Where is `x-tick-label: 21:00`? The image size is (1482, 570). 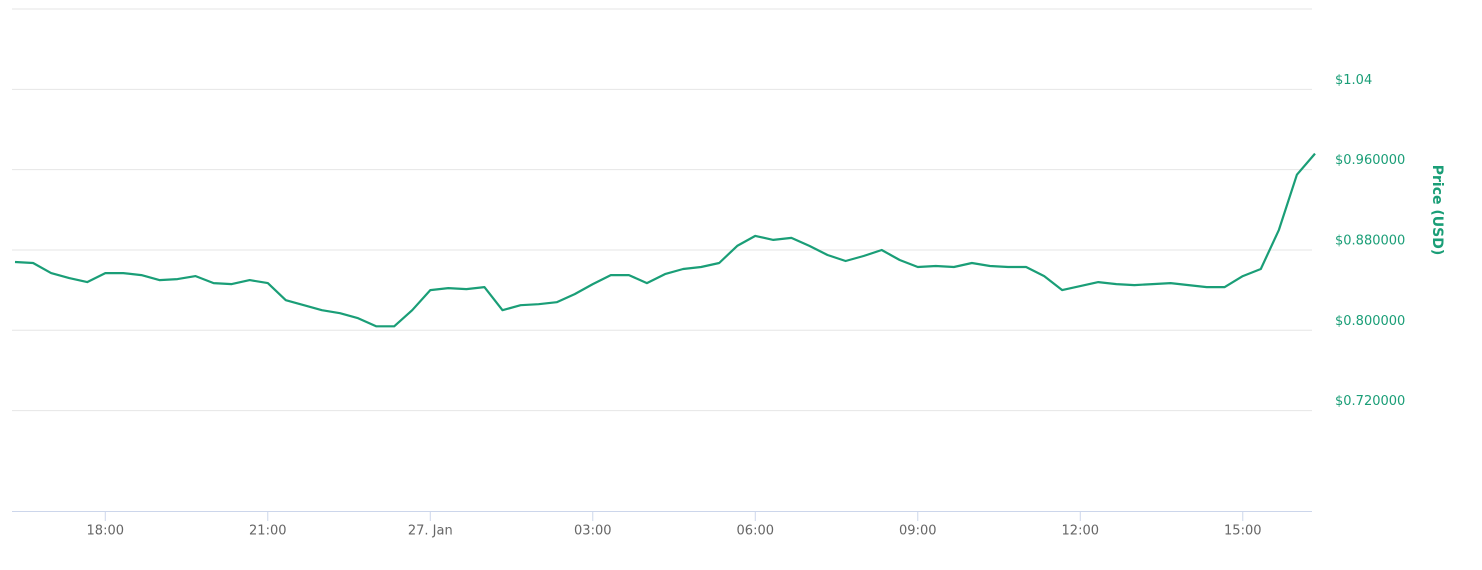 x-tick-label: 21:00 is located at coordinates (267, 531).